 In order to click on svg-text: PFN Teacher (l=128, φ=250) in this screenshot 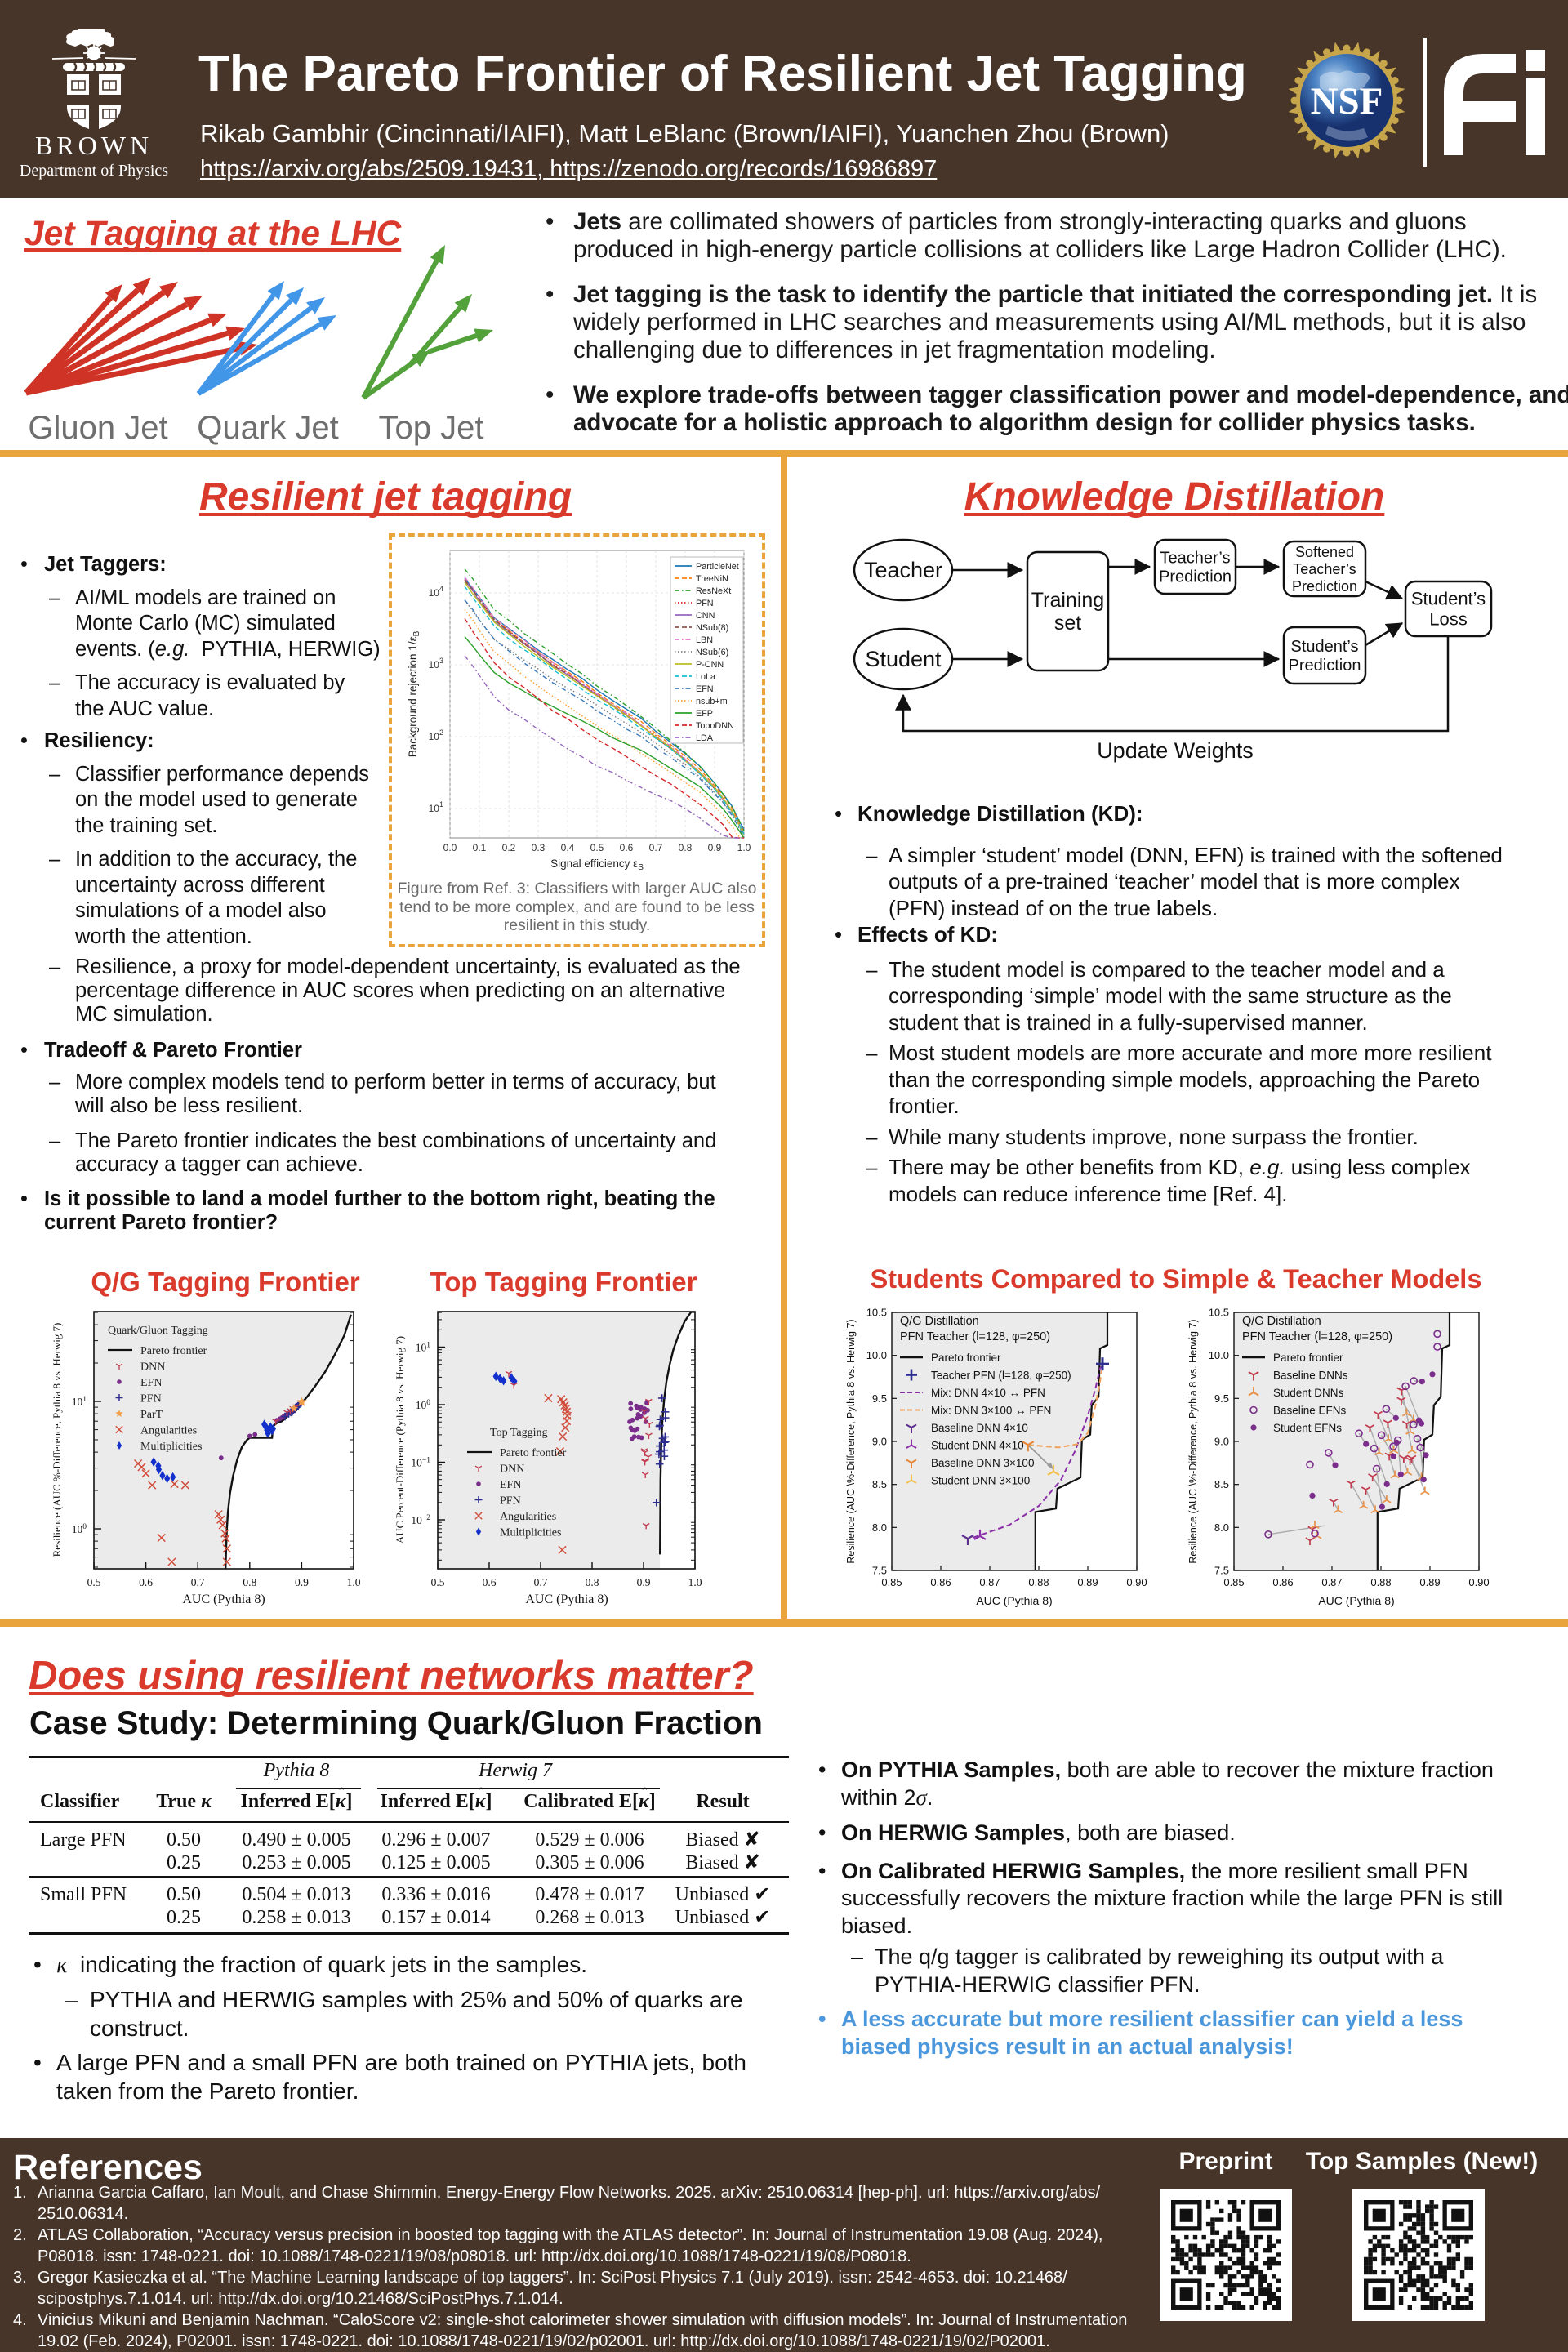, I will do `click(975, 1336)`.